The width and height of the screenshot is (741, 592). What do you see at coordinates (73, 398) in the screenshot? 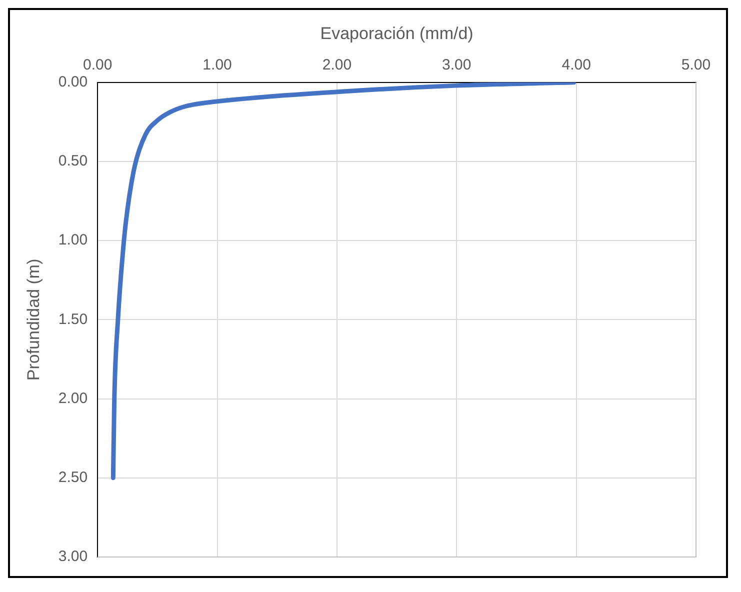
I see `y-tick-label: 2.00` at bounding box center [73, 398].